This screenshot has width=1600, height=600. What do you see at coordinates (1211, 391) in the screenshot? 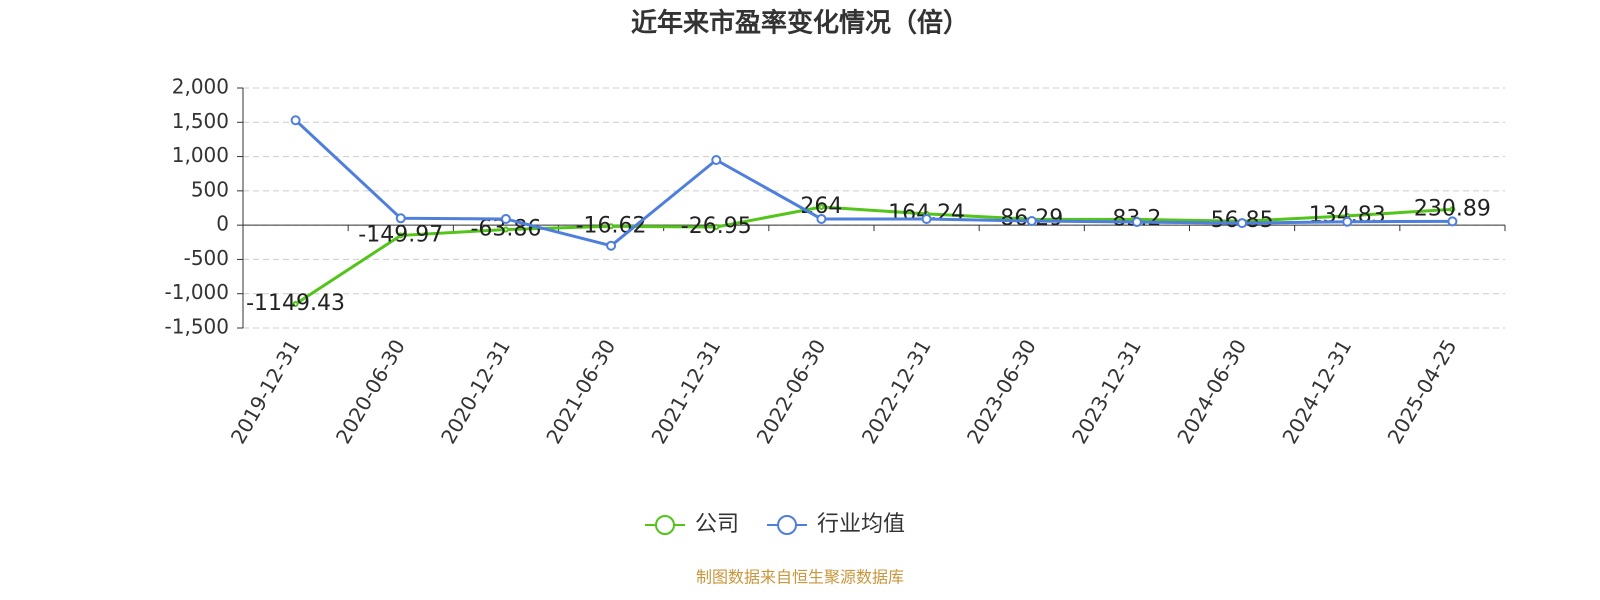
I see `x-tick-label: 2024-06-30` at bounding box center [1211, 391].